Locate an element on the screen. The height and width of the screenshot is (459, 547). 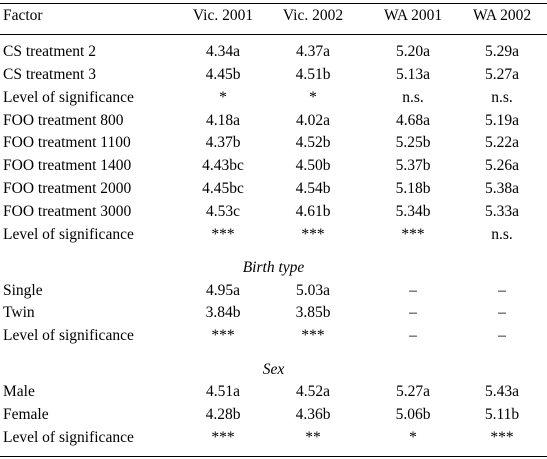
cell-wa-2001: 5.20a is located at coordinates (412, 51).